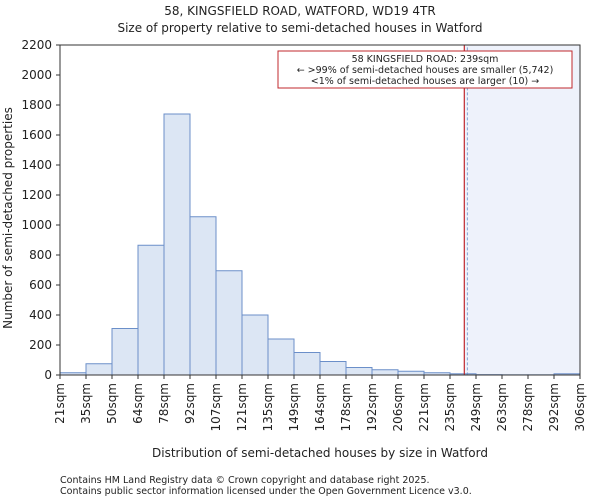  I want to click on x-tick-label: 92sqm, so click(190, 403).